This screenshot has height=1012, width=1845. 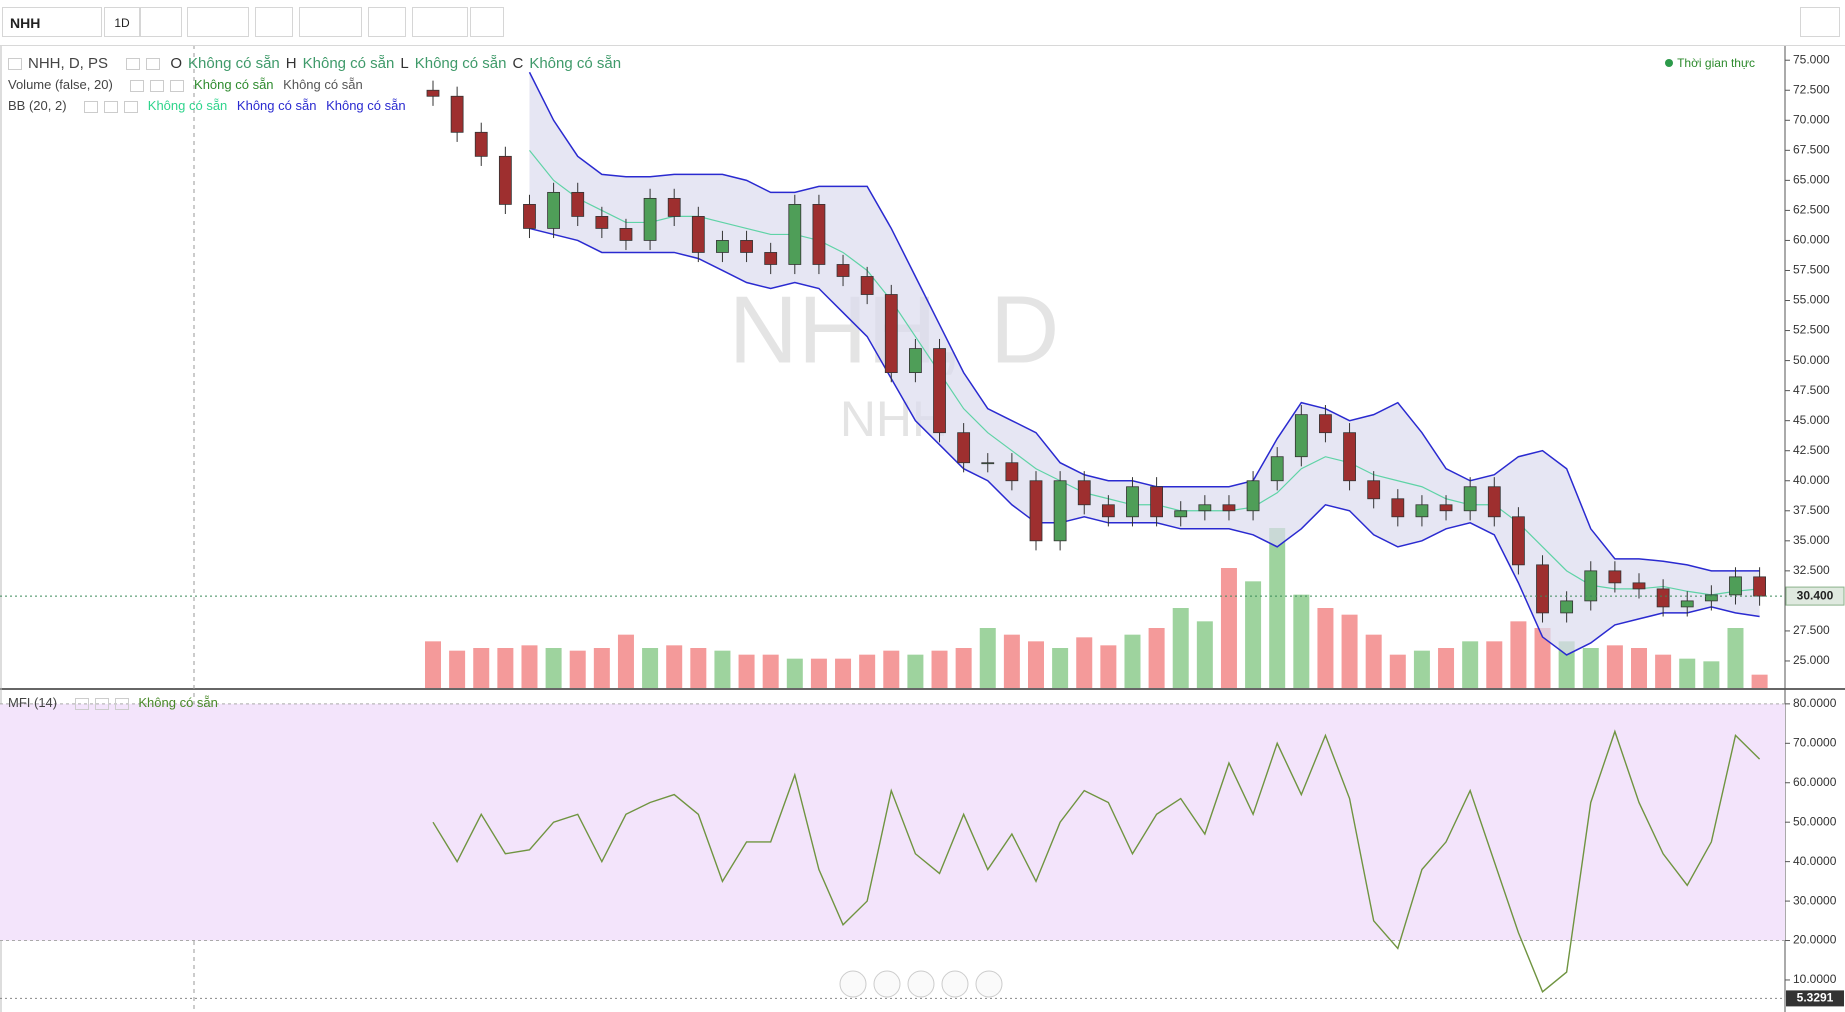 I want to click on legend-name: NHH, D, PS, so click(x=68, y=63).